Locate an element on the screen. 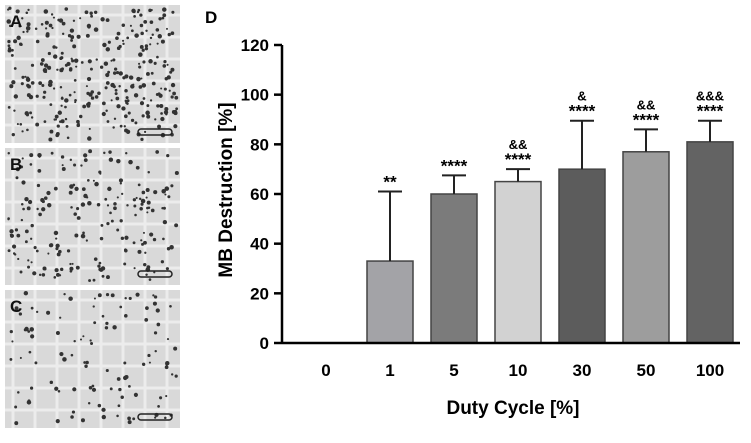 Image resolution: width=751 pixels, height=443 pixels. x-tick-label: 50 is located at coordinates (646, 370).